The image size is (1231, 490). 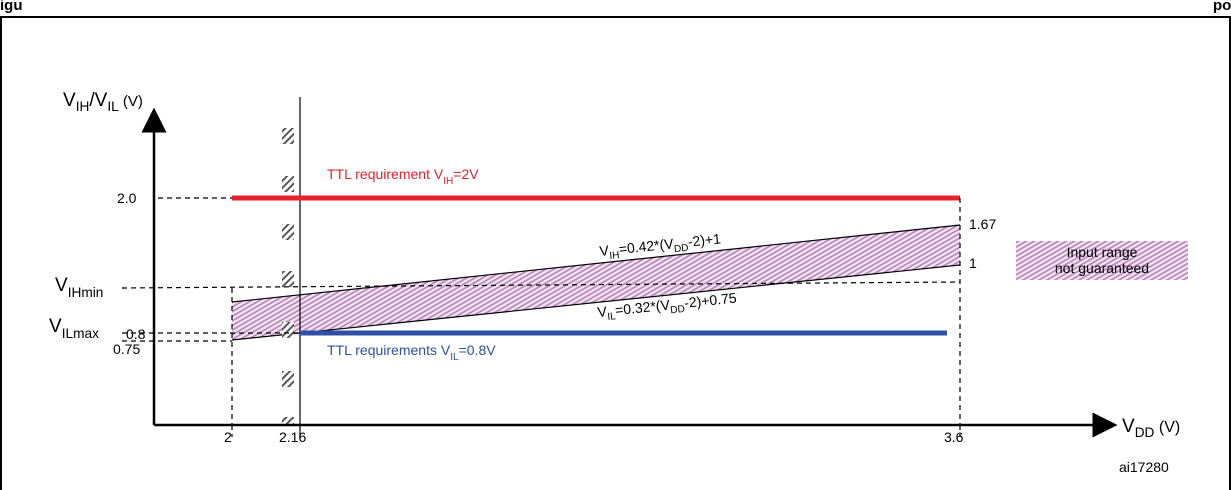 I want to click on ttl-low-label: TTL requirements VIL=0.8V, so click(x=411, y=352).